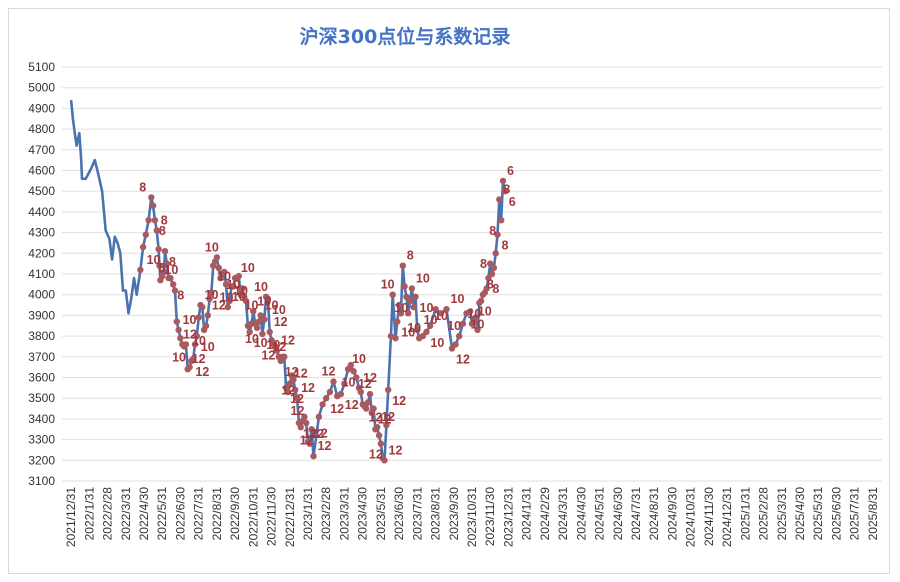 Image resolution: width=900 pixels, height=582 pixels. I want to click on x-tick-label: 2024/4/30, so click(581, 514).